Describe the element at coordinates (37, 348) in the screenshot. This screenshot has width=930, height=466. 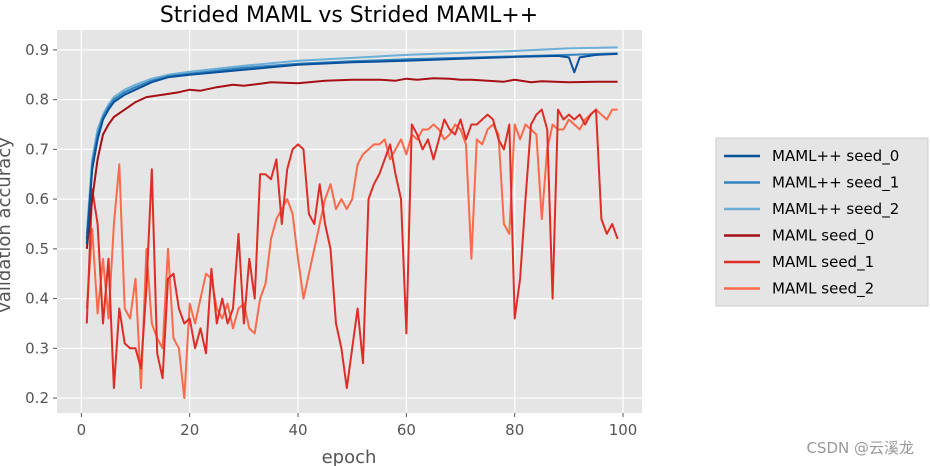
I see `y-tick-label: 0.3` at that location.